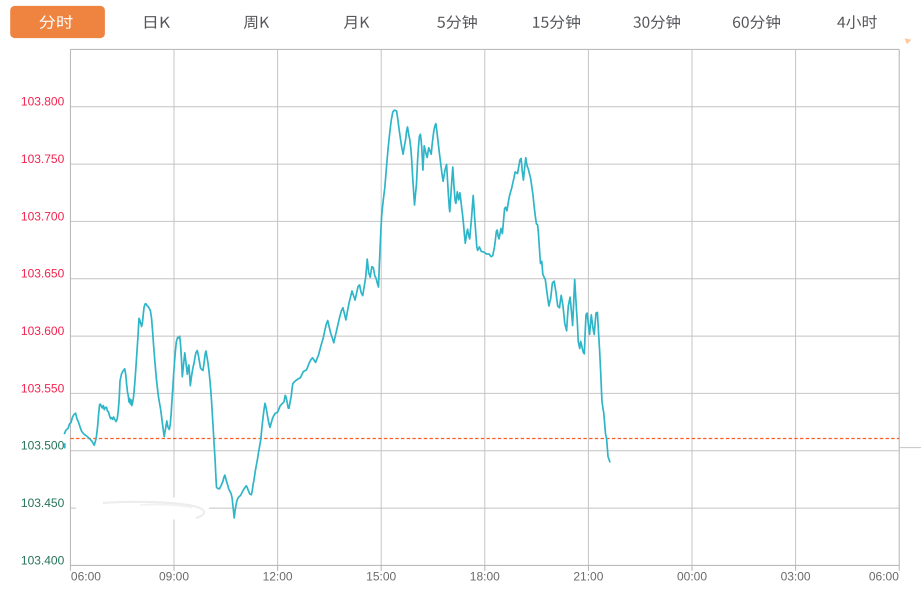 This screenshot has height=593, width=921. Describe the element at coordinates (43, 331) in the screenshot. I see `svg-text: 103.600` at that location.